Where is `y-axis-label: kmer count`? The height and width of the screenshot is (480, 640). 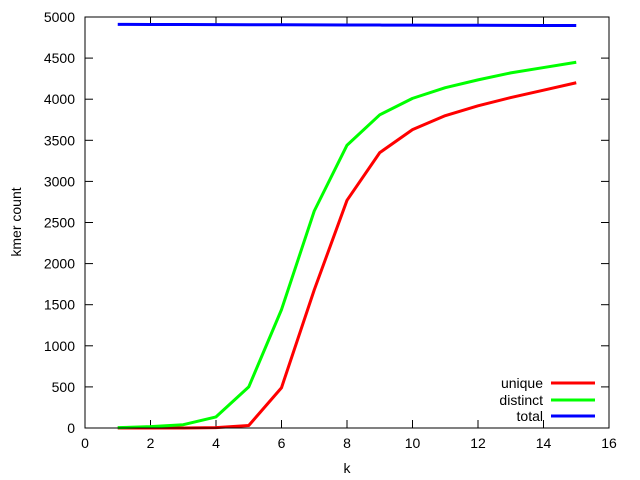 y-axis-label: kmer count is located at coordinates (16, 221).